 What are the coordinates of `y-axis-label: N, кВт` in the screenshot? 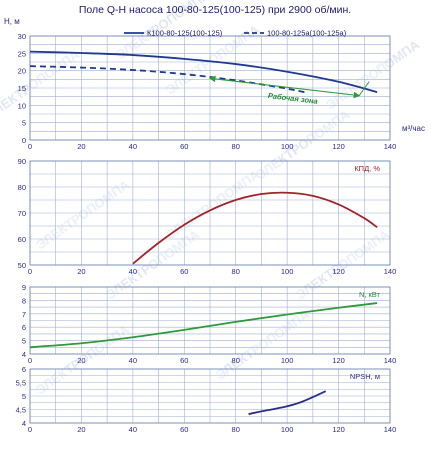 It's located at (370, 294).